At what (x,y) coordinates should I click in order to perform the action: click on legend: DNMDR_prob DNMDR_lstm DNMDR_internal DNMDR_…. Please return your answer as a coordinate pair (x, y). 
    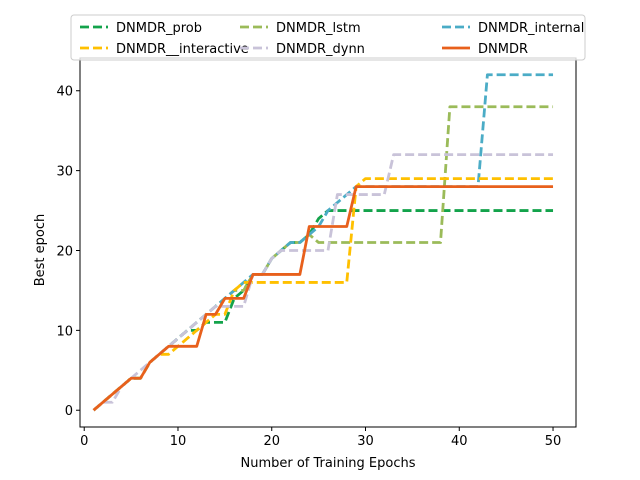
    Looking at the image, I should click on (328, 37).